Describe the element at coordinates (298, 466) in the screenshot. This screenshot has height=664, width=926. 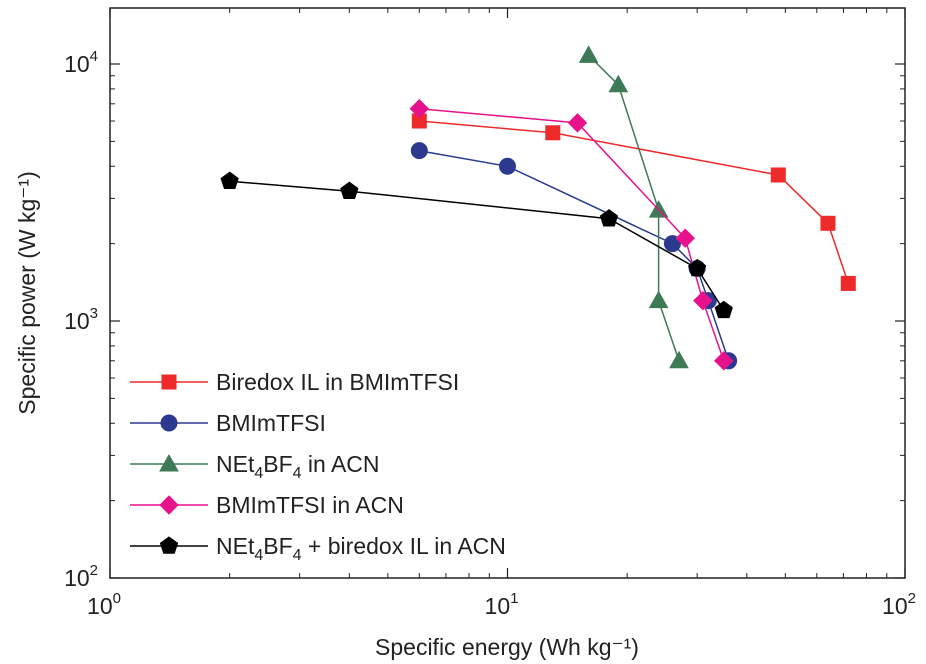
I see `legend-label: NEt4BF4 in ACN` at that location.